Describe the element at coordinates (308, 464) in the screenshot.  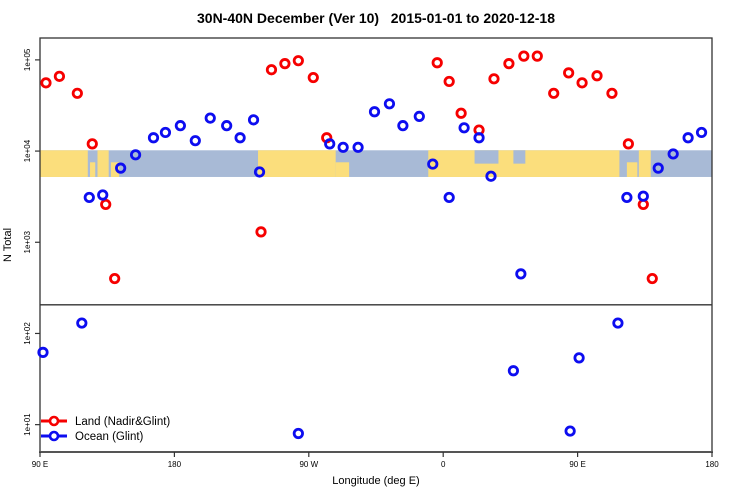
I see `x-tick-label: 90 W` at that location.